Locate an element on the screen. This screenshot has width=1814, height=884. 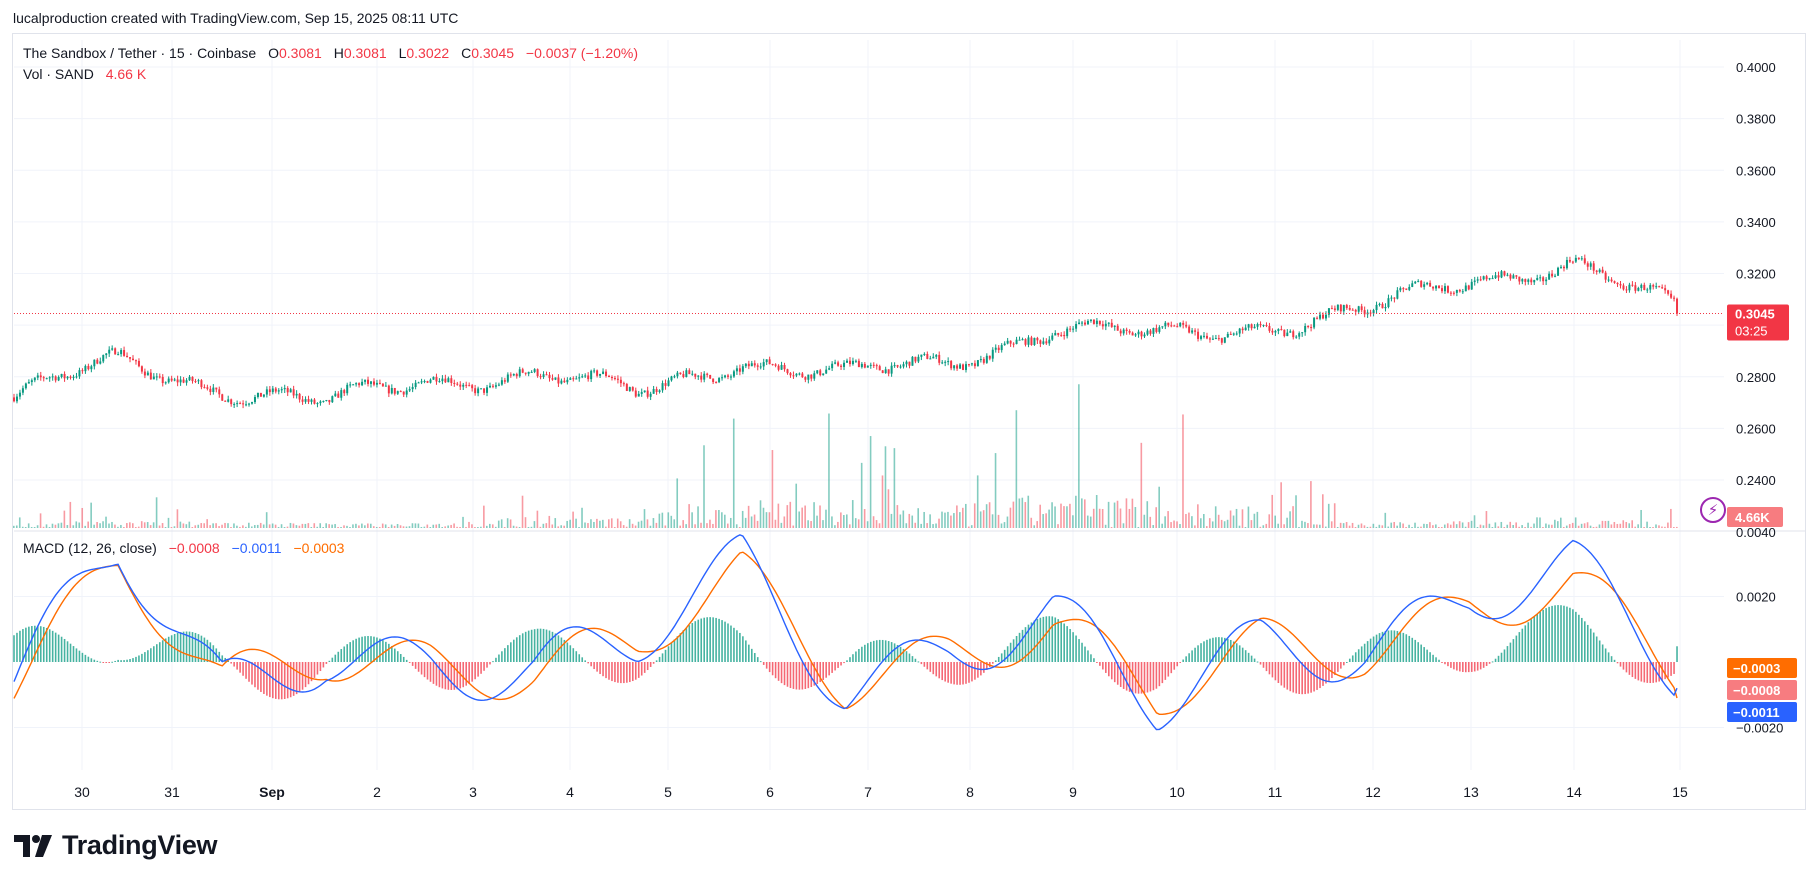
signal-value: −0.0011 is located at coordinates (256, 548).